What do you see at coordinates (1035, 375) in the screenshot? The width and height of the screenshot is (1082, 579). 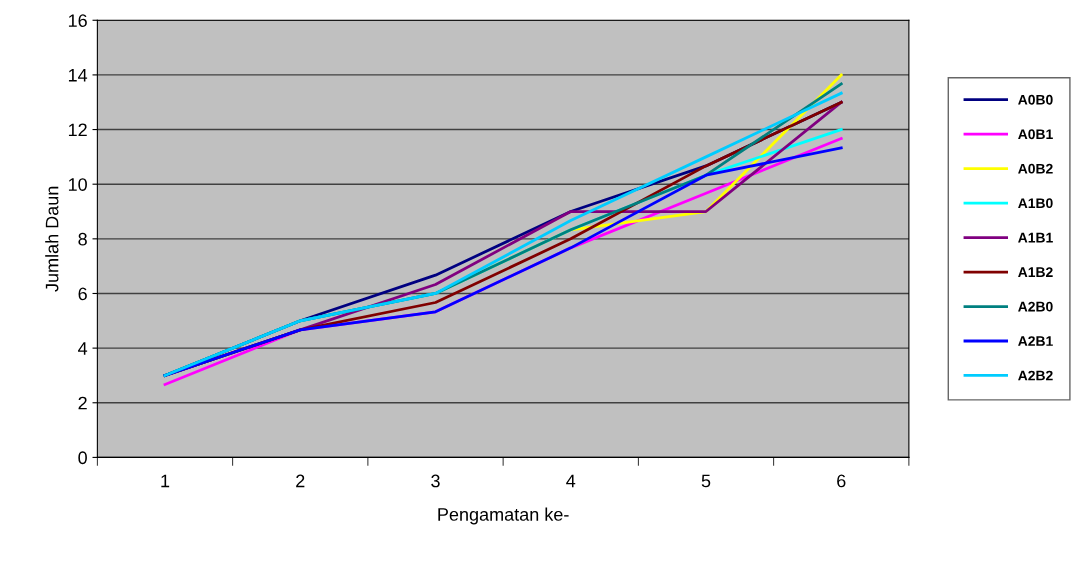 I see `legend-label: A2B2` at bounding box center [1035, 375].